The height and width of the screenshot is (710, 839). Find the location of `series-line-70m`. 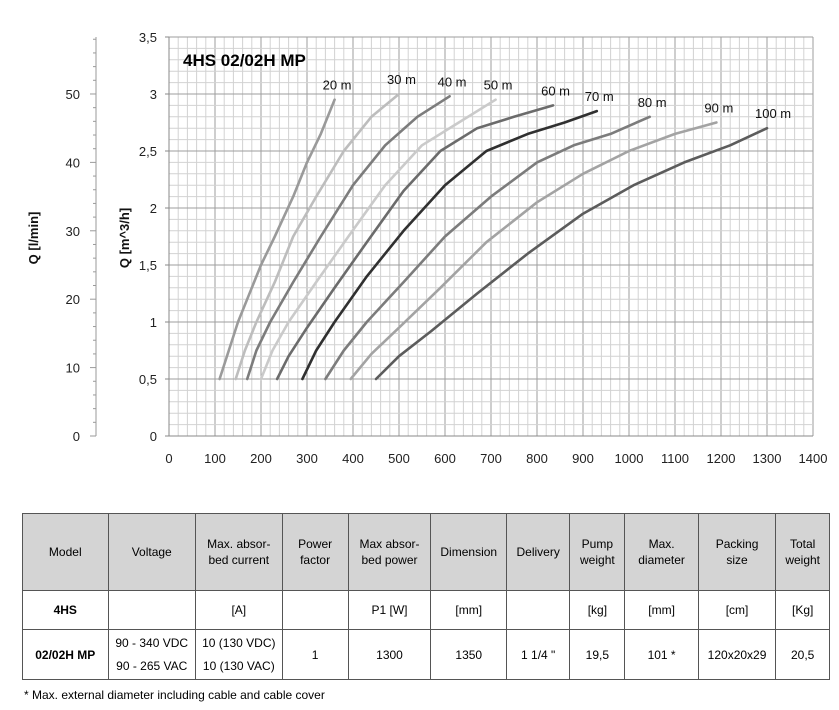

series-line-70m is located at coordinates (450, 245).